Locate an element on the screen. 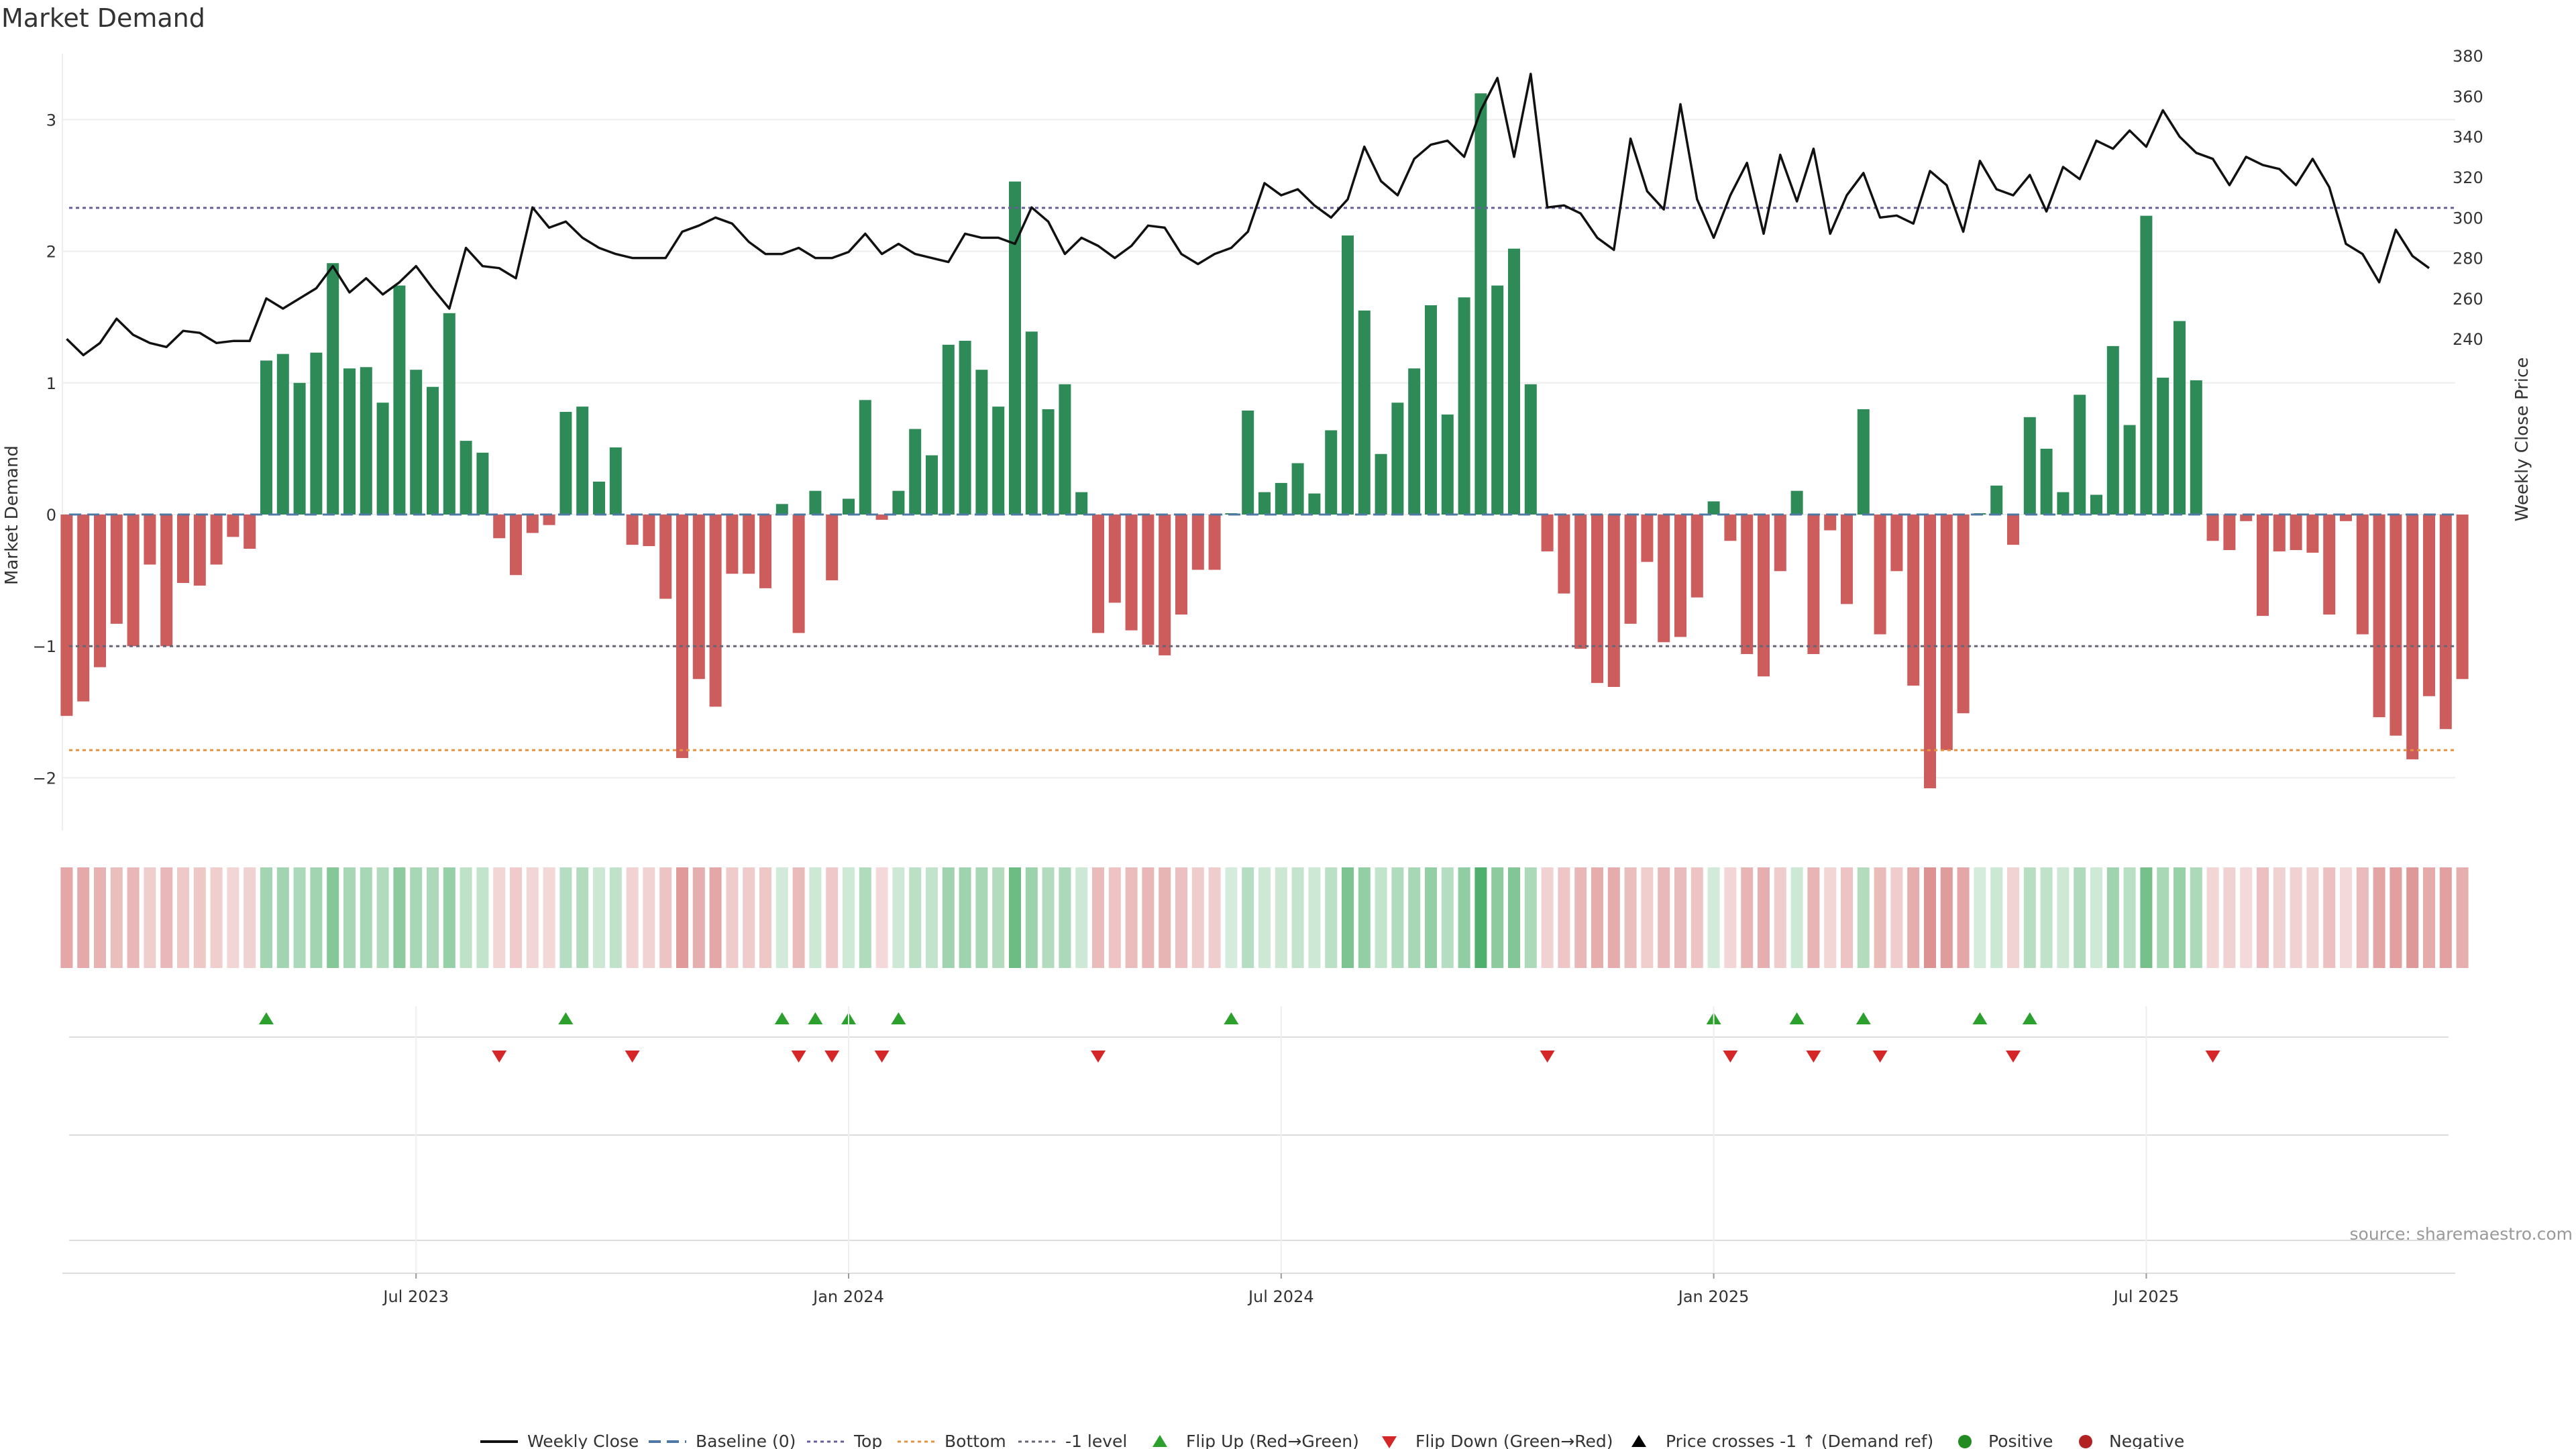 Image resolution: width=2576 pixels, height=1449 pixels. legend-negative-dot is located at coordinates (2085, 1441).